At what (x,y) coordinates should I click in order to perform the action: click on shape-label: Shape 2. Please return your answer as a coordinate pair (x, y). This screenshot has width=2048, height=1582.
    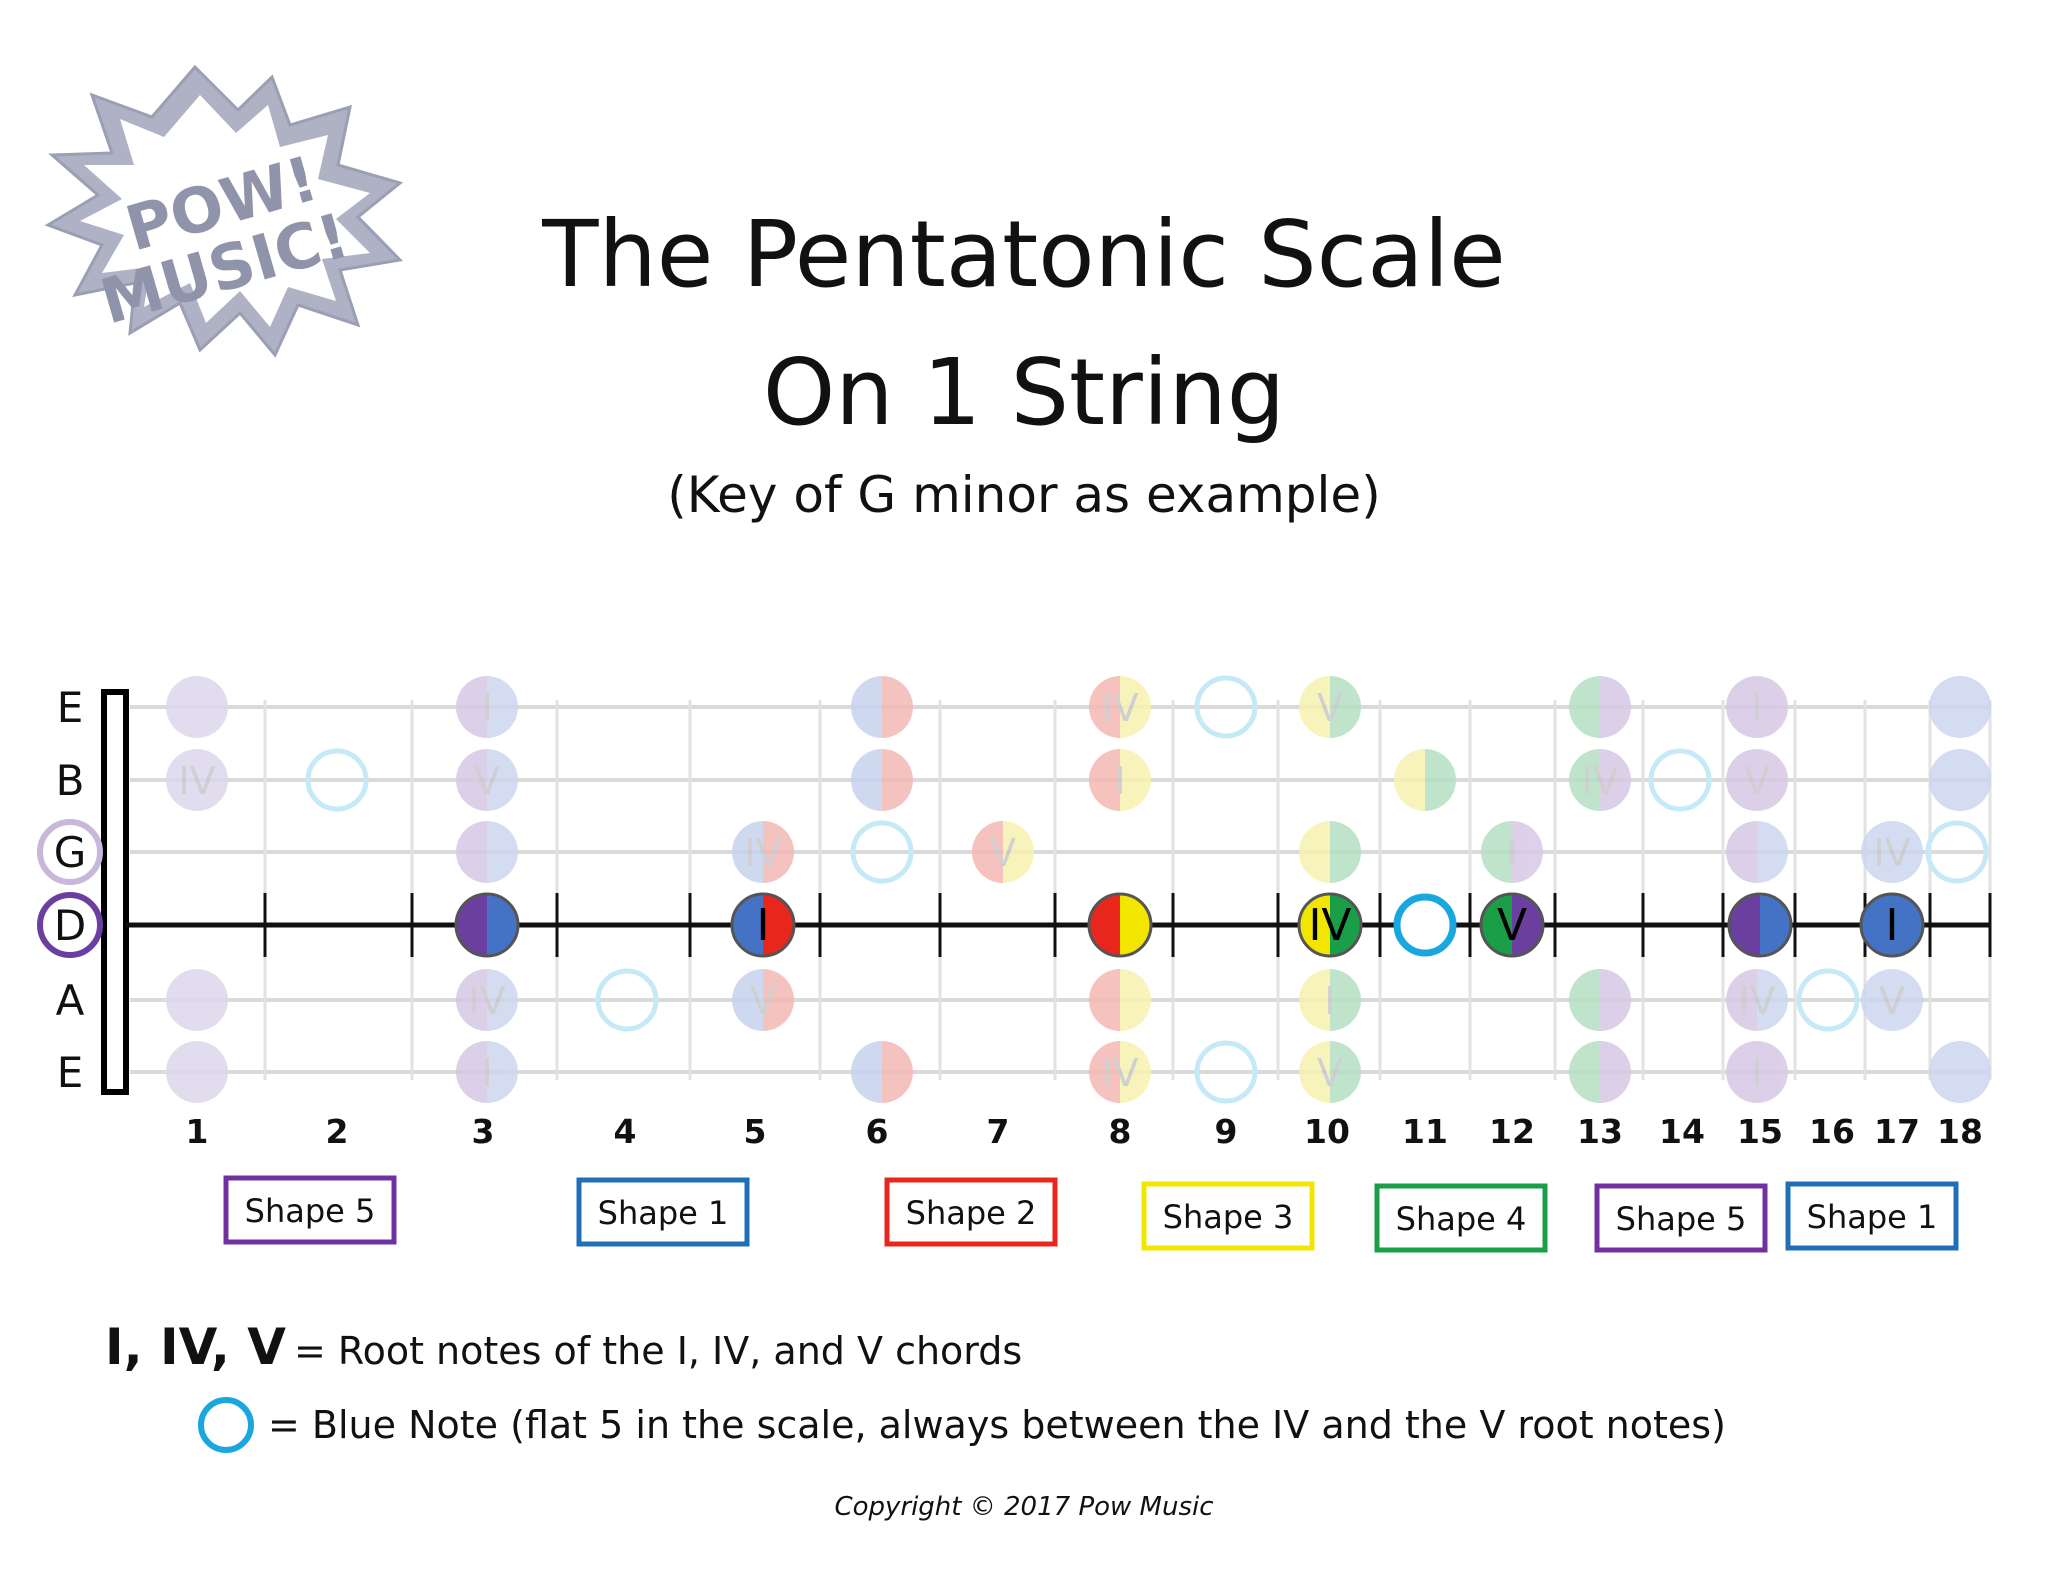
    Looking at the image, I should click on (971, 1213).